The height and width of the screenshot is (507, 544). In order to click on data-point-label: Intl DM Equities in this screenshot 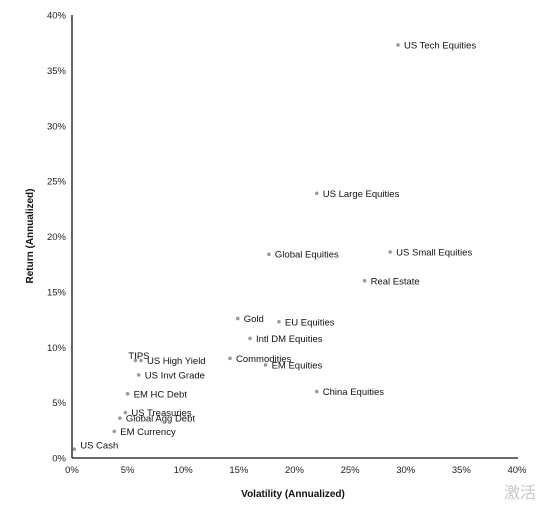, I will do `click(289, 339)`.